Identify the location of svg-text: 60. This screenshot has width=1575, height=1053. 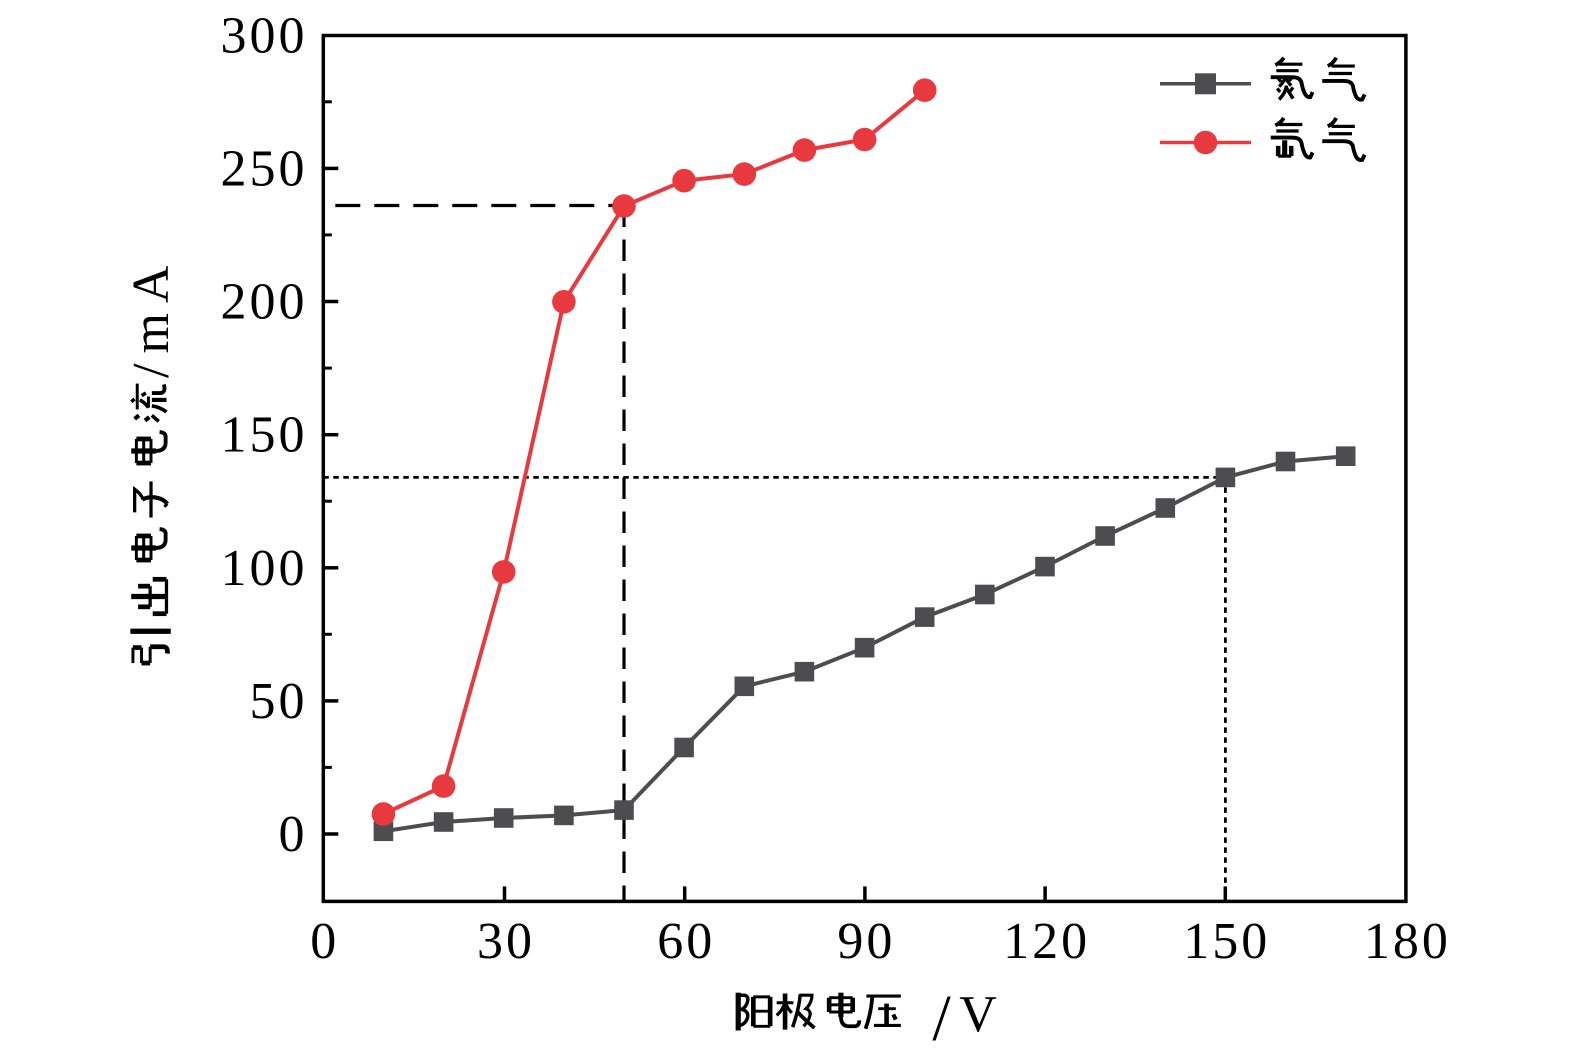
(686, 941).